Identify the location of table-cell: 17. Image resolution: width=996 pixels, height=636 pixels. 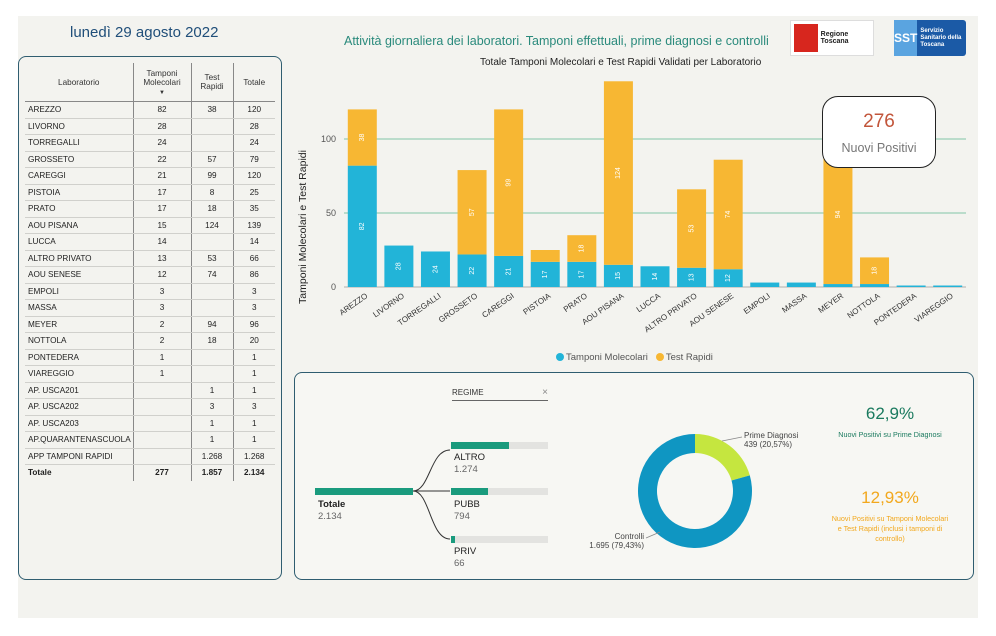
(162, 192).